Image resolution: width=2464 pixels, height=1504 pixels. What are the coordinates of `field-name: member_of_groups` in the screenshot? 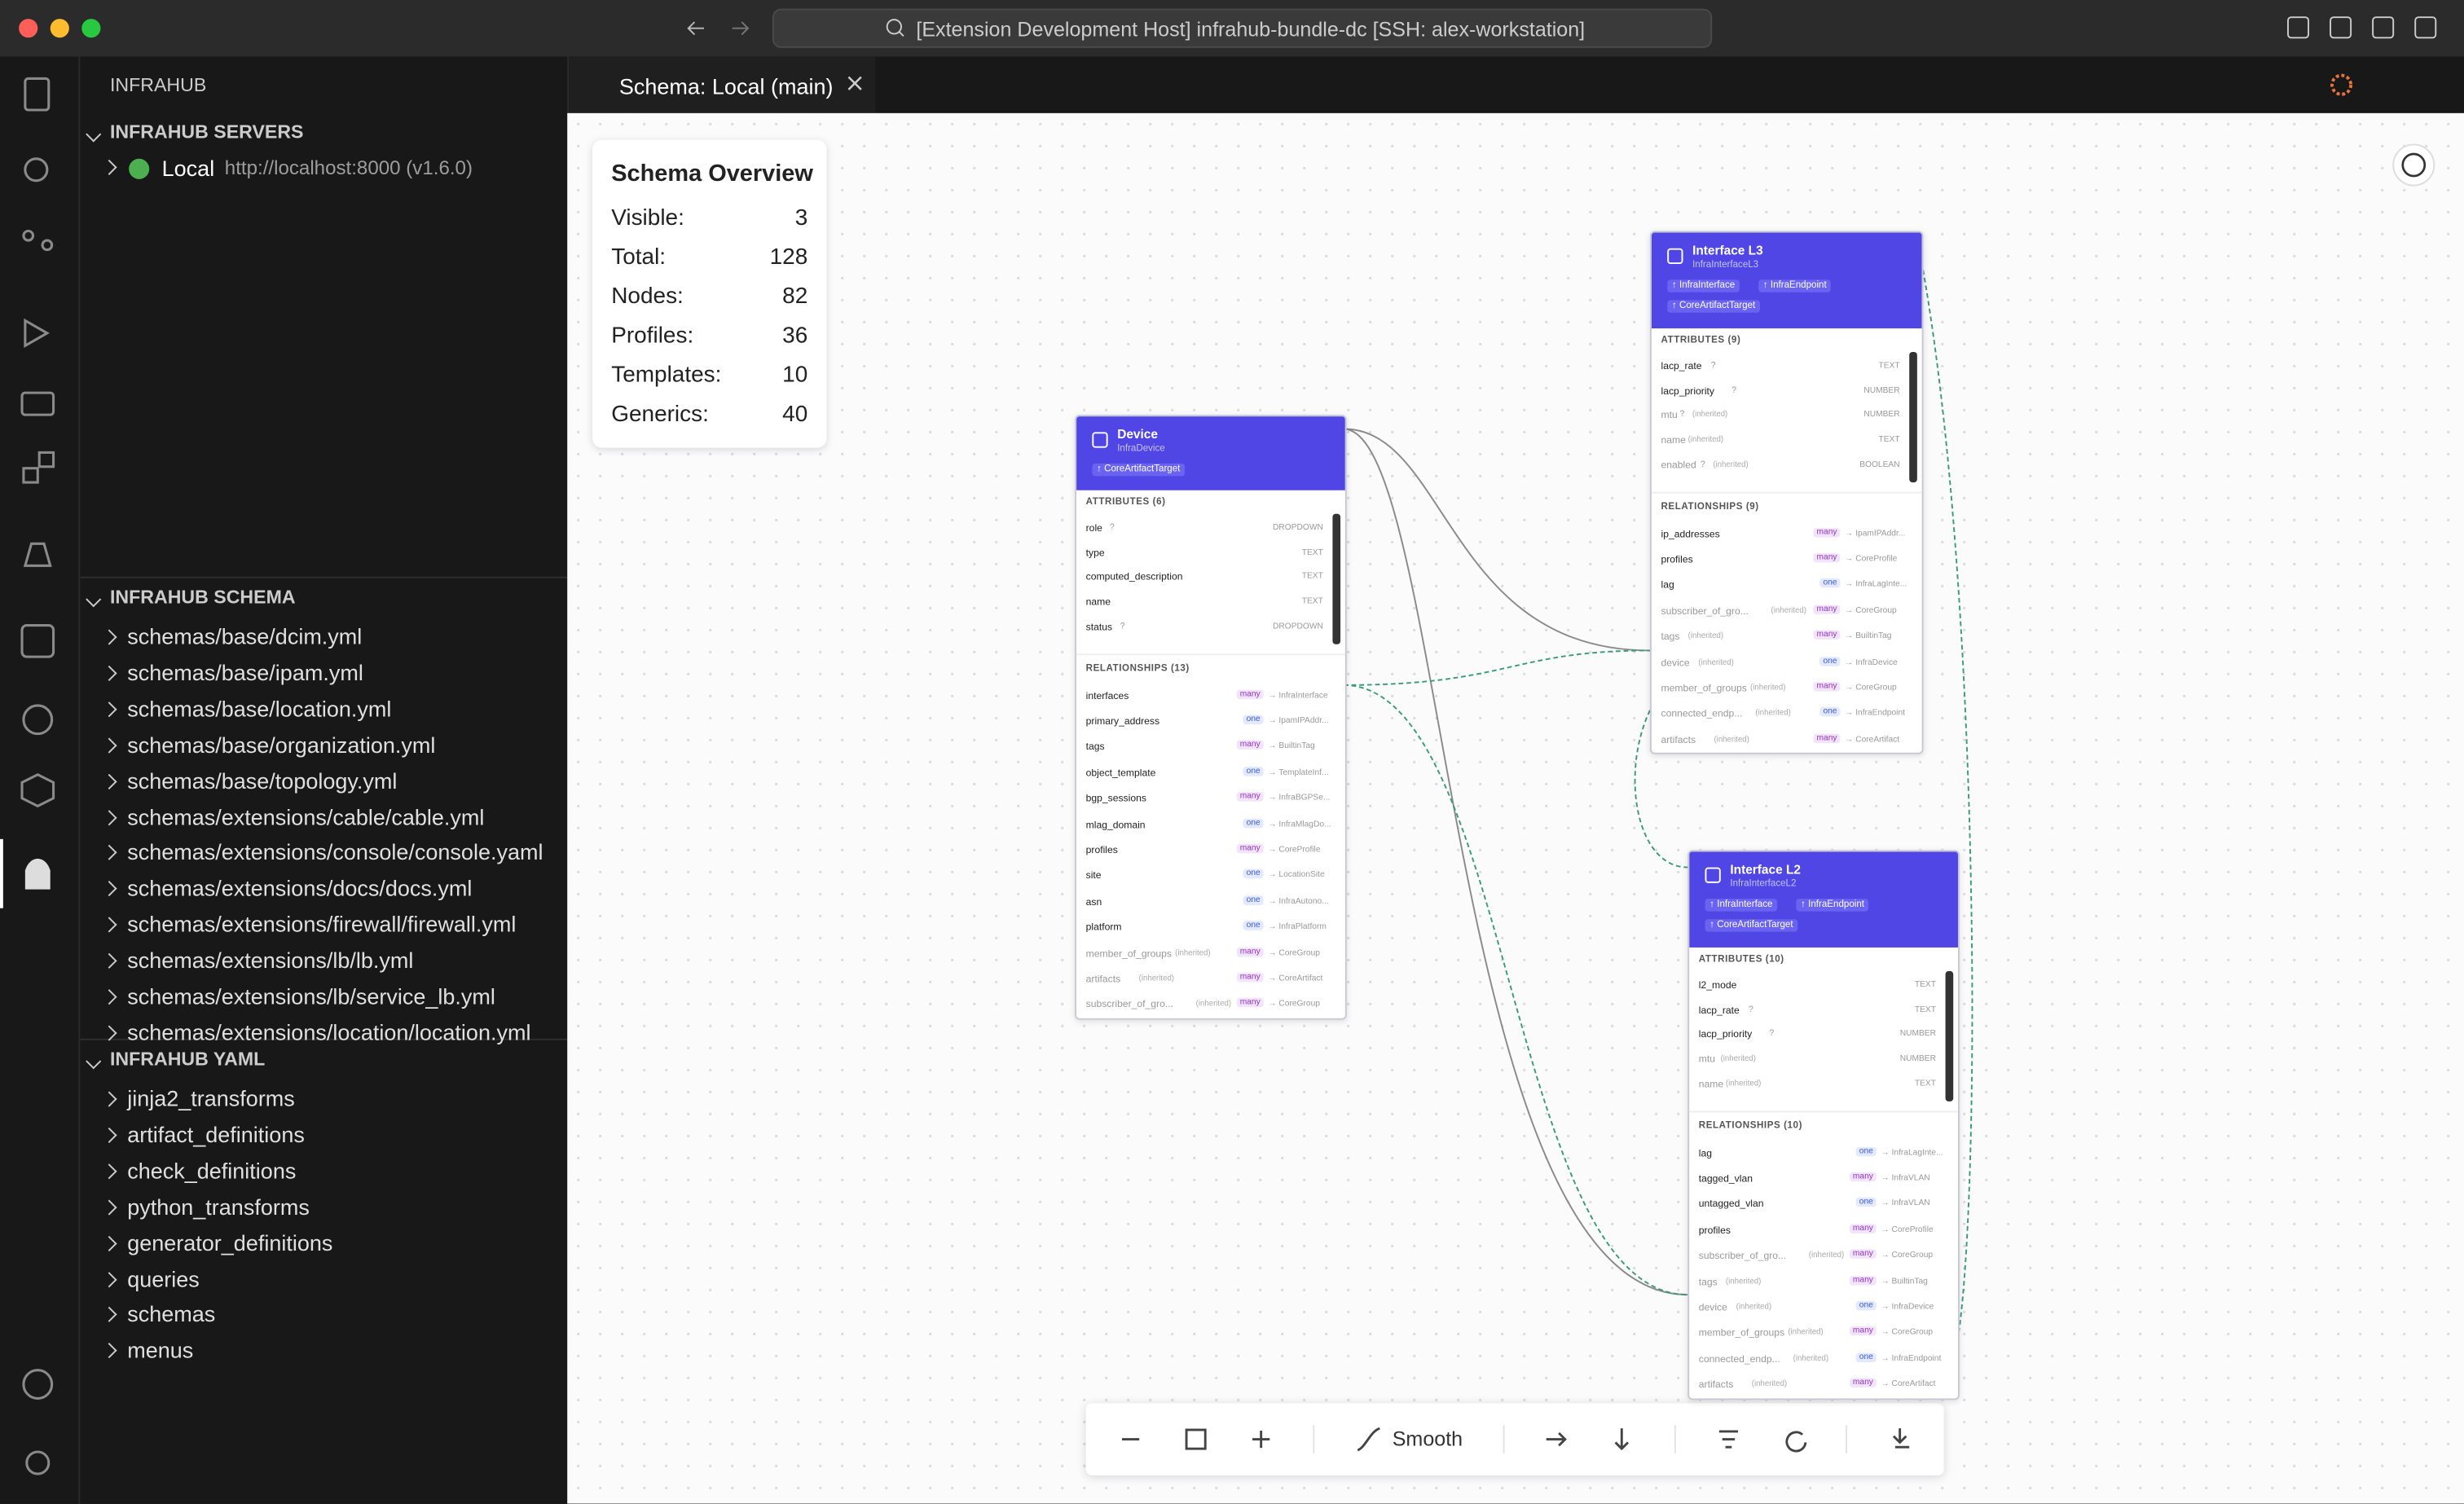 It's located at (1741, 1333).